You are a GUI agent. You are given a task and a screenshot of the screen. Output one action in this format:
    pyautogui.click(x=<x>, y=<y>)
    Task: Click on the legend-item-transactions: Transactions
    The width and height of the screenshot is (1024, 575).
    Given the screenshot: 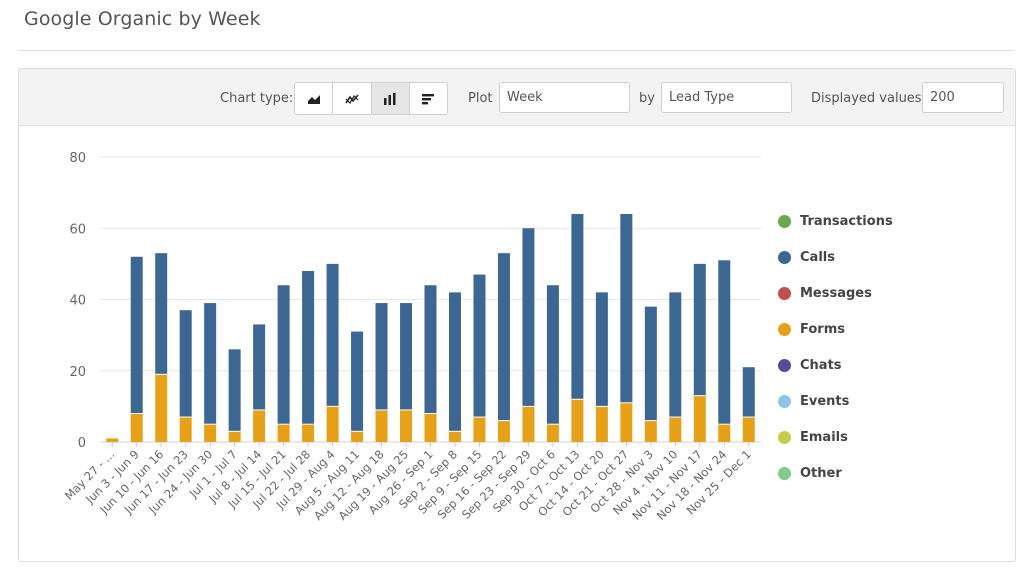 What is the action you would take?
    pyautogui.click(x=835, y=221)
    